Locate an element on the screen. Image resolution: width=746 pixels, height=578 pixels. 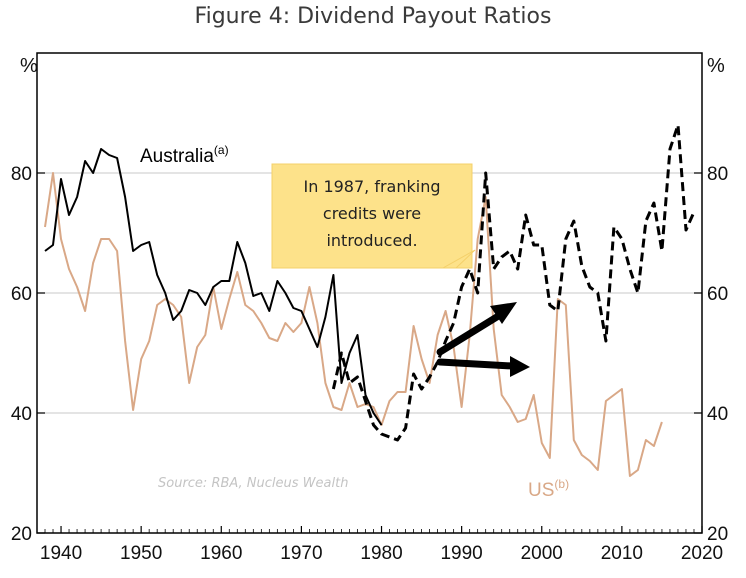
chart-title: Figure 4: Dividend Payout Ratios is located at coordinates (373, 16).